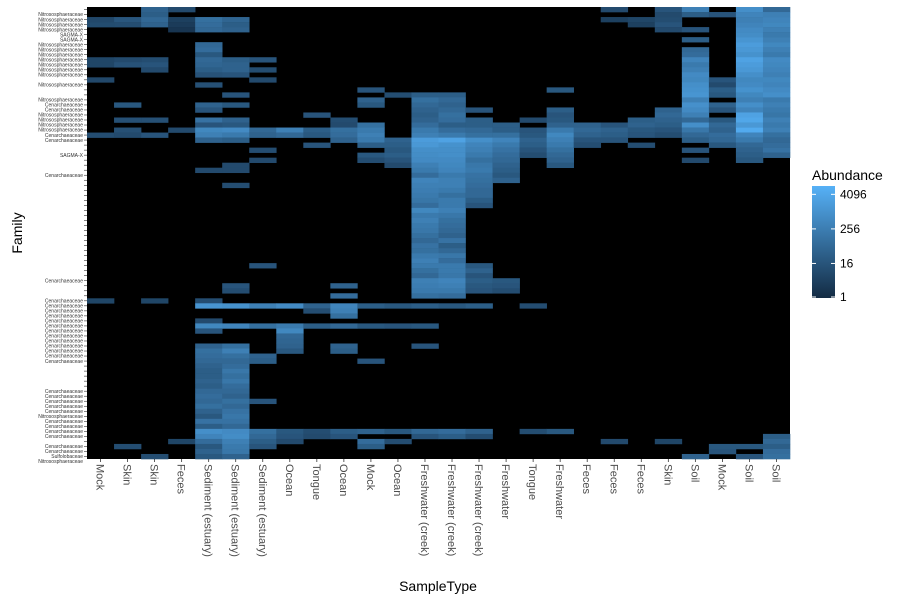 This screenshot has height=600, width=900. I want to click on legend-tick-label: 256, so click(850, 229).